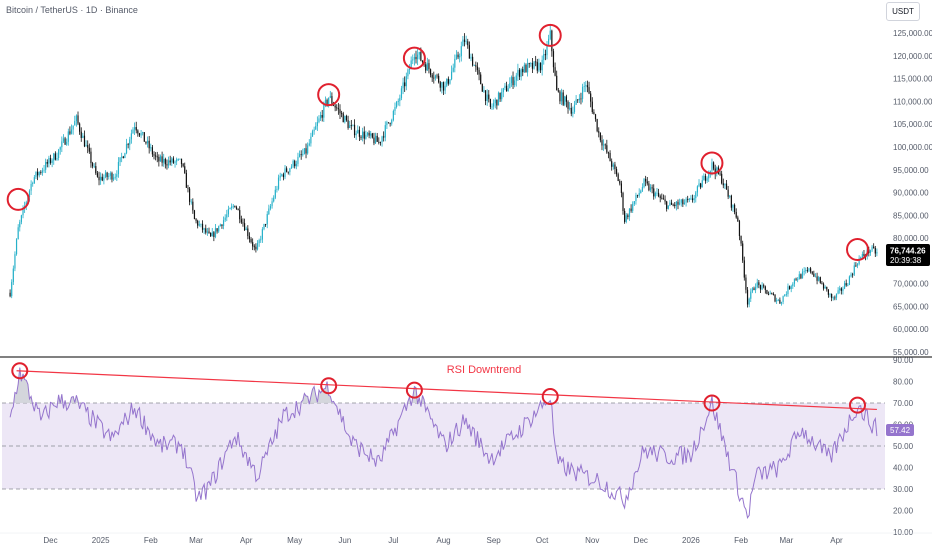 This screenshot has width=932, height=550. Describe the element at coordinates (911, 238) in the screenshot. I see `price-tick-label: 80,000.00` at that location.